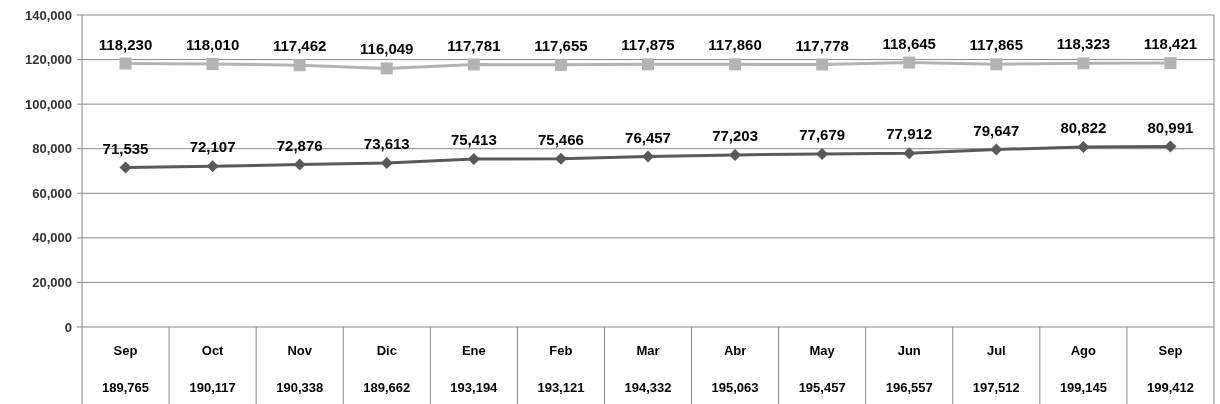 The image size is (1220, 404). I want to click on text: 195,063, so click(735, 387).